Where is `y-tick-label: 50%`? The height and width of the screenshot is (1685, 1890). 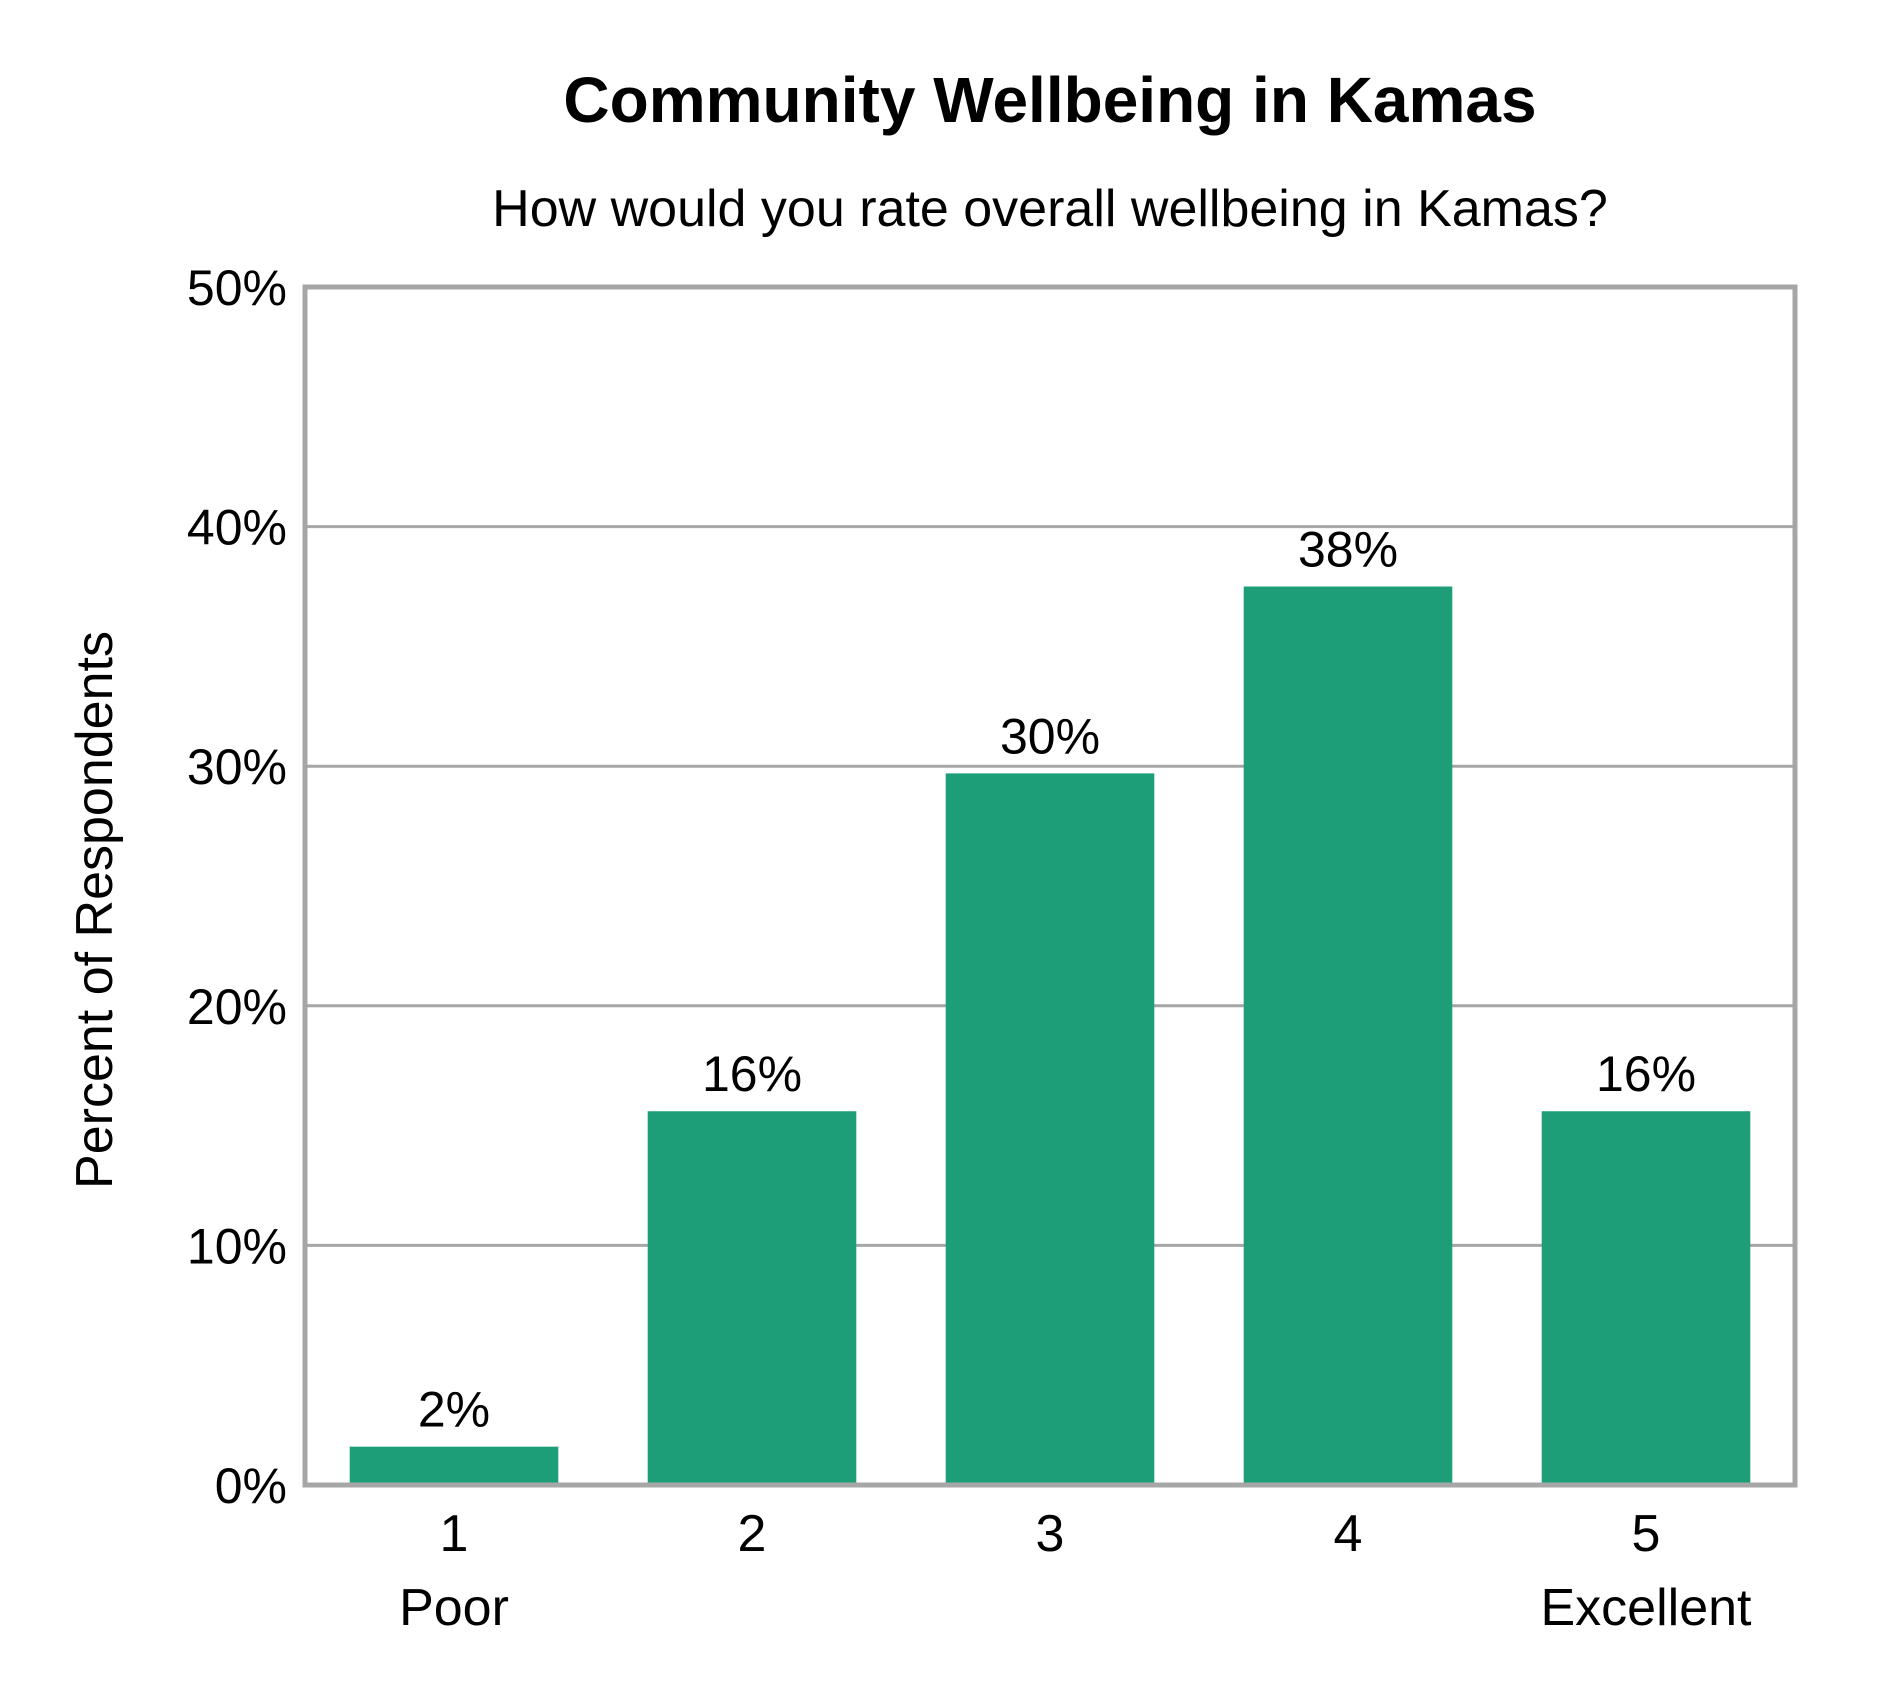 y-tick-label: 50% is located at coordinates (237, 288).